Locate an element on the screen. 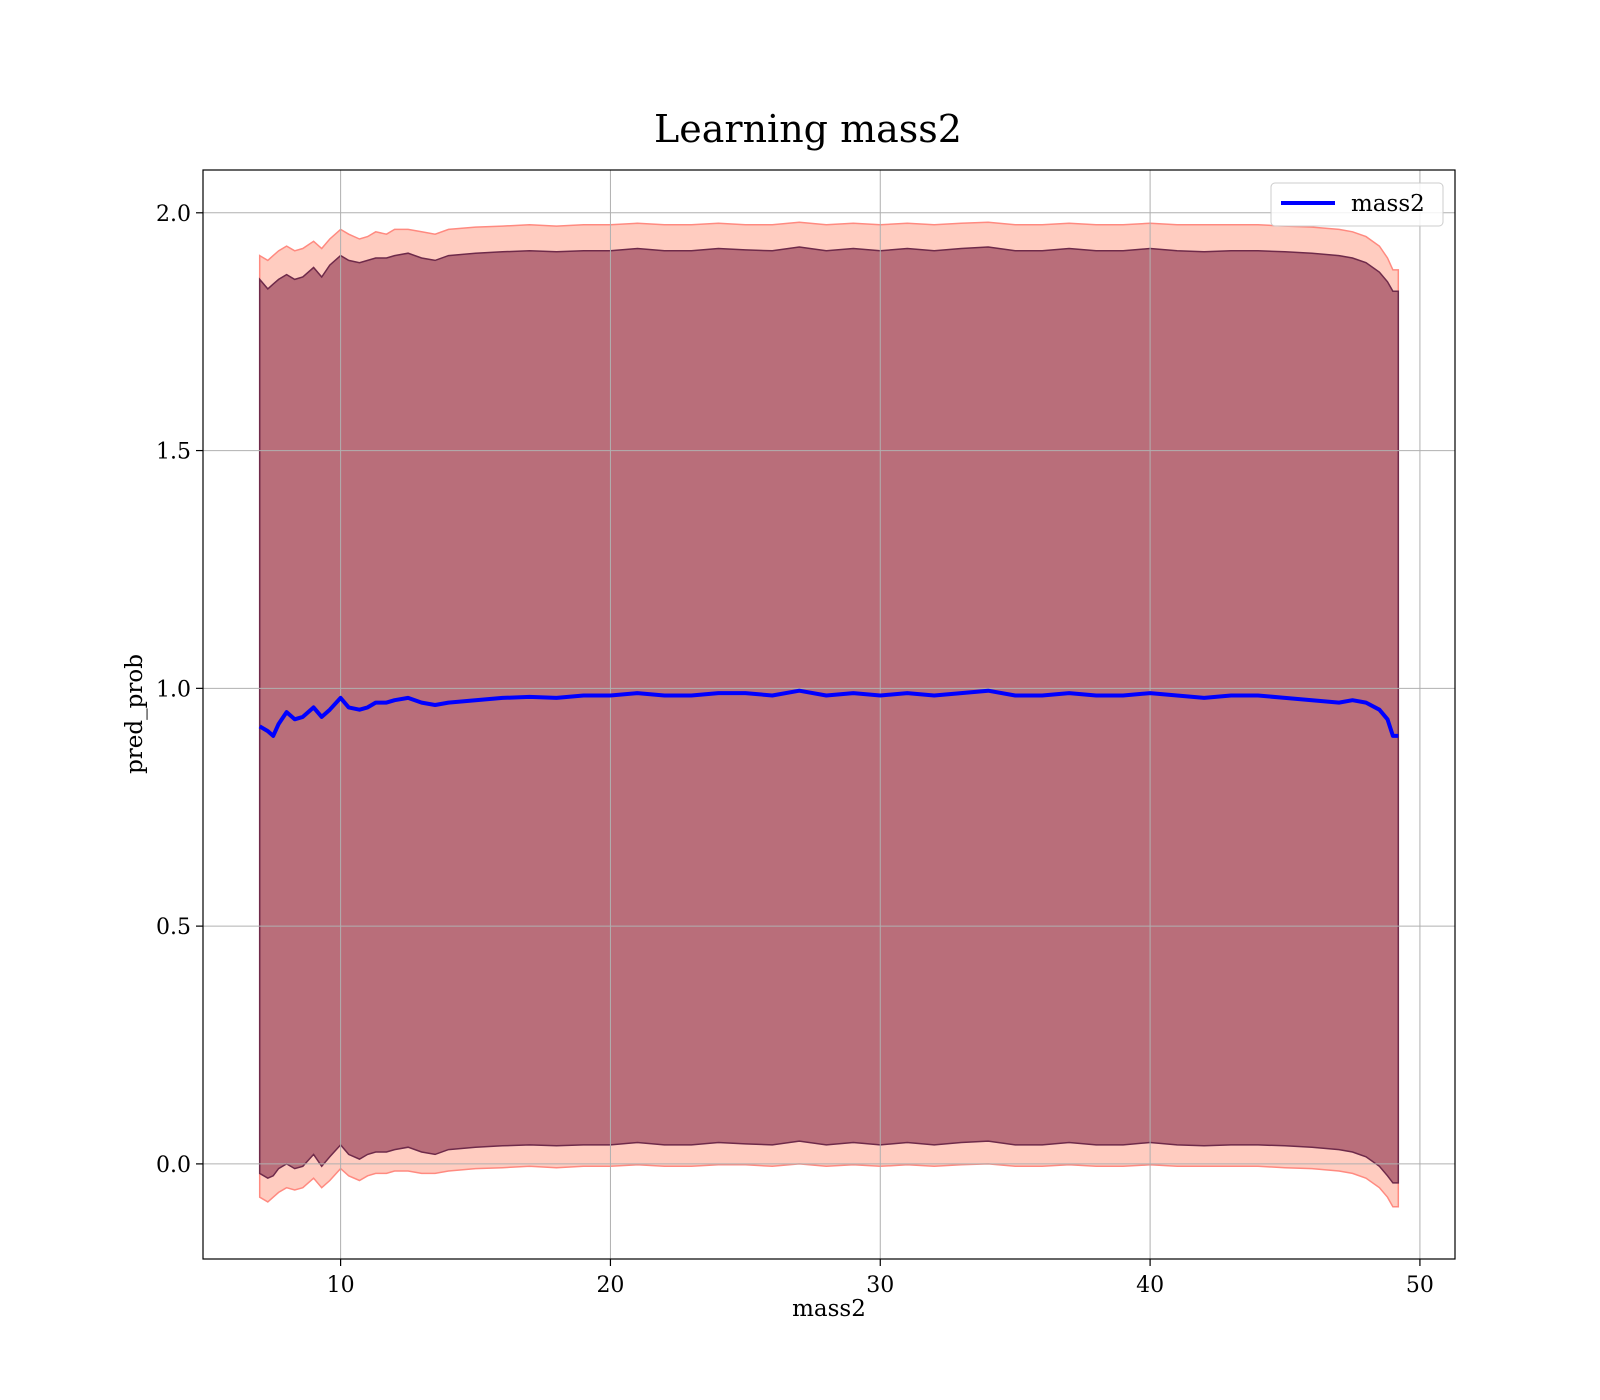 This screenshot has height=1400, width=1600. chart-title: Learning mass2 is located at coordinates (808, 129).